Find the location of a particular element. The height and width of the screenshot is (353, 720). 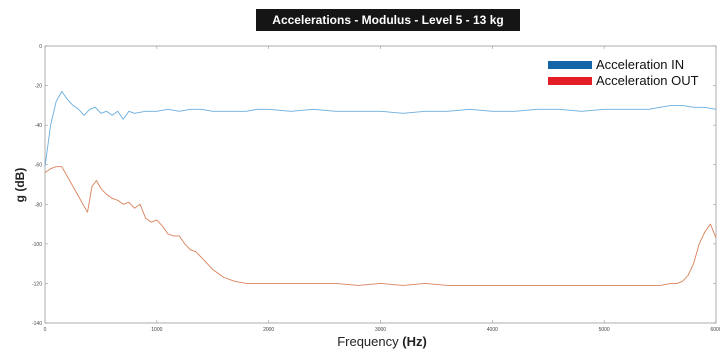

x-tick-label: 1000 is located at coordinates (156, 330).